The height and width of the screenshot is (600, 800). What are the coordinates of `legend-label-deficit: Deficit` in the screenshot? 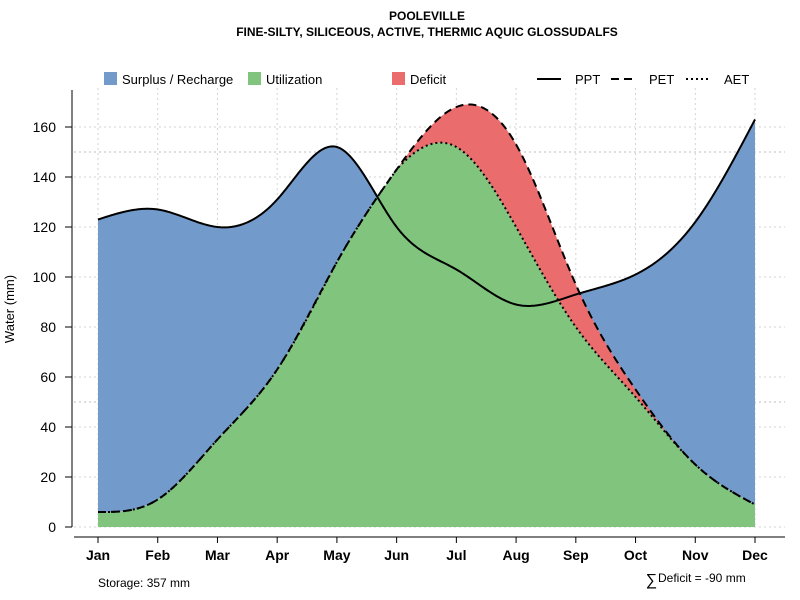 It's located at (428, 79).